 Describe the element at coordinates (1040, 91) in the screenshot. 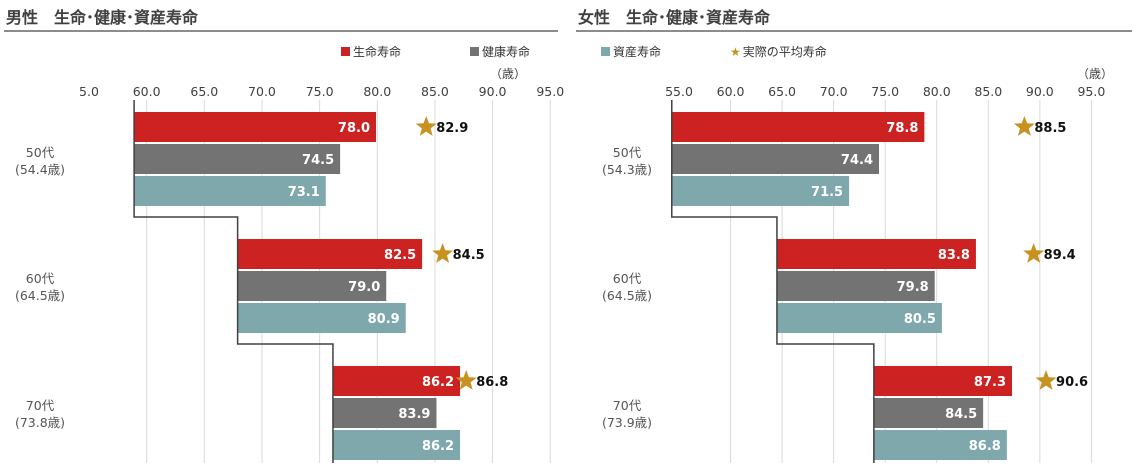

I see `female-x-tick-label: 90.0` at that location.